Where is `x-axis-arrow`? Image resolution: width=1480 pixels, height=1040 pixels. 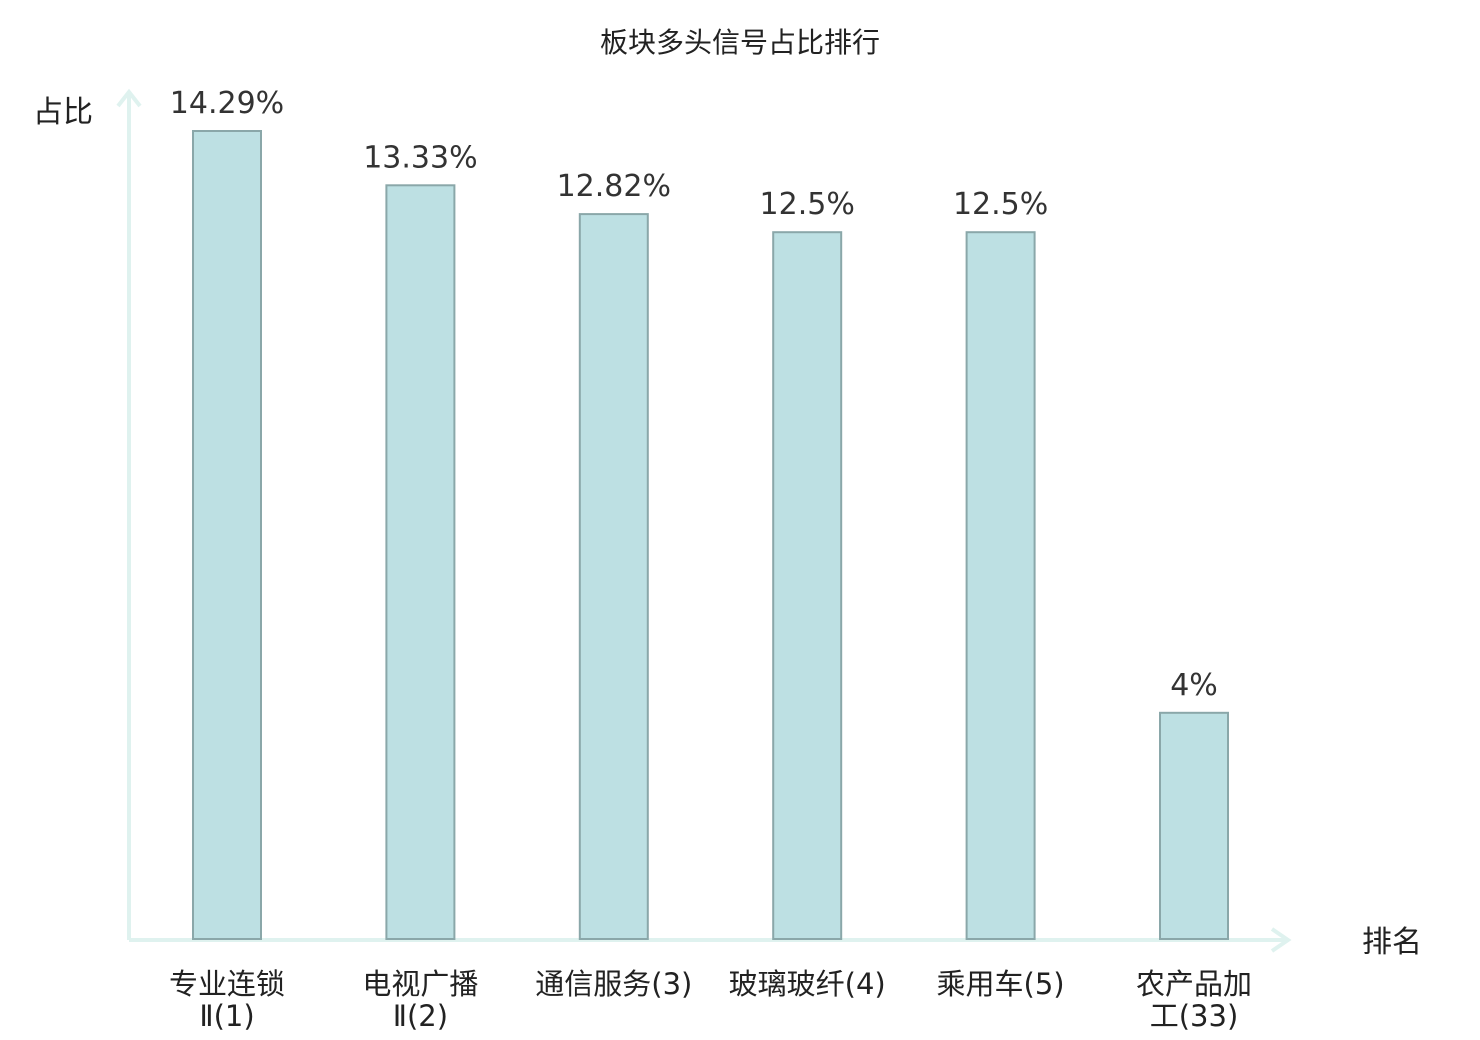
x-axis-arrow is located at coordinates (1281, 940).